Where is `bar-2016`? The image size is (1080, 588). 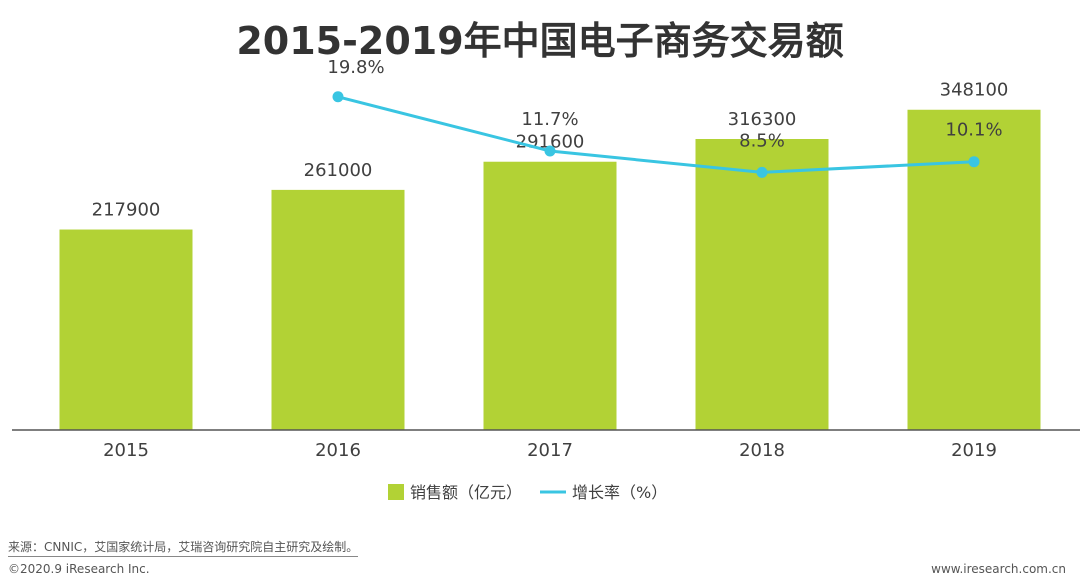
bar-2016 is located at coordinates (338, 309).